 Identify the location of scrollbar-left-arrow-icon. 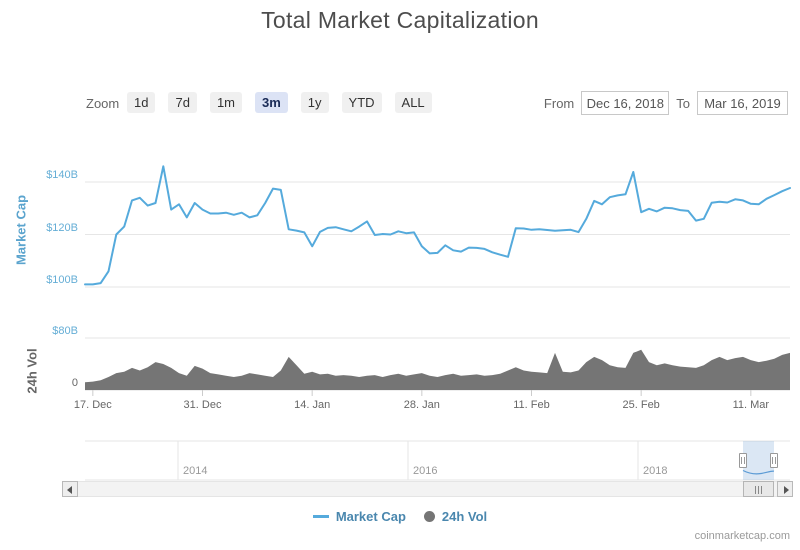
(69, 490).